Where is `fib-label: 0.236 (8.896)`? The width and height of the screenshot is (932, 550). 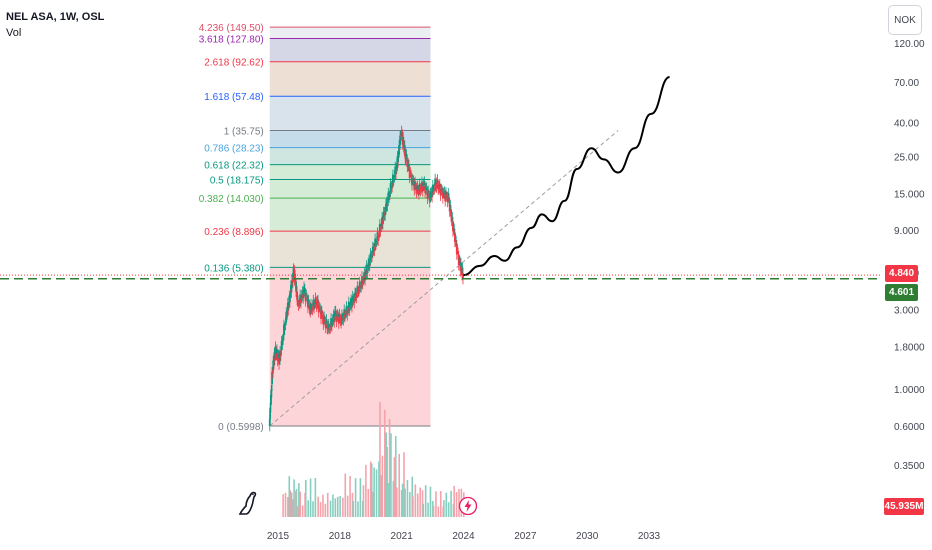
fib-label: 0.236 (8.896) is located at coordinates (234, 232).